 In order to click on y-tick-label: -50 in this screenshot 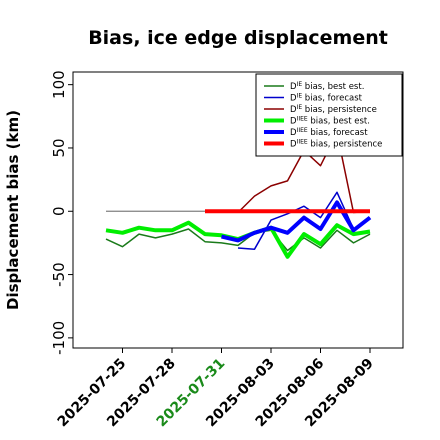, I will do `click(59, 274)`.